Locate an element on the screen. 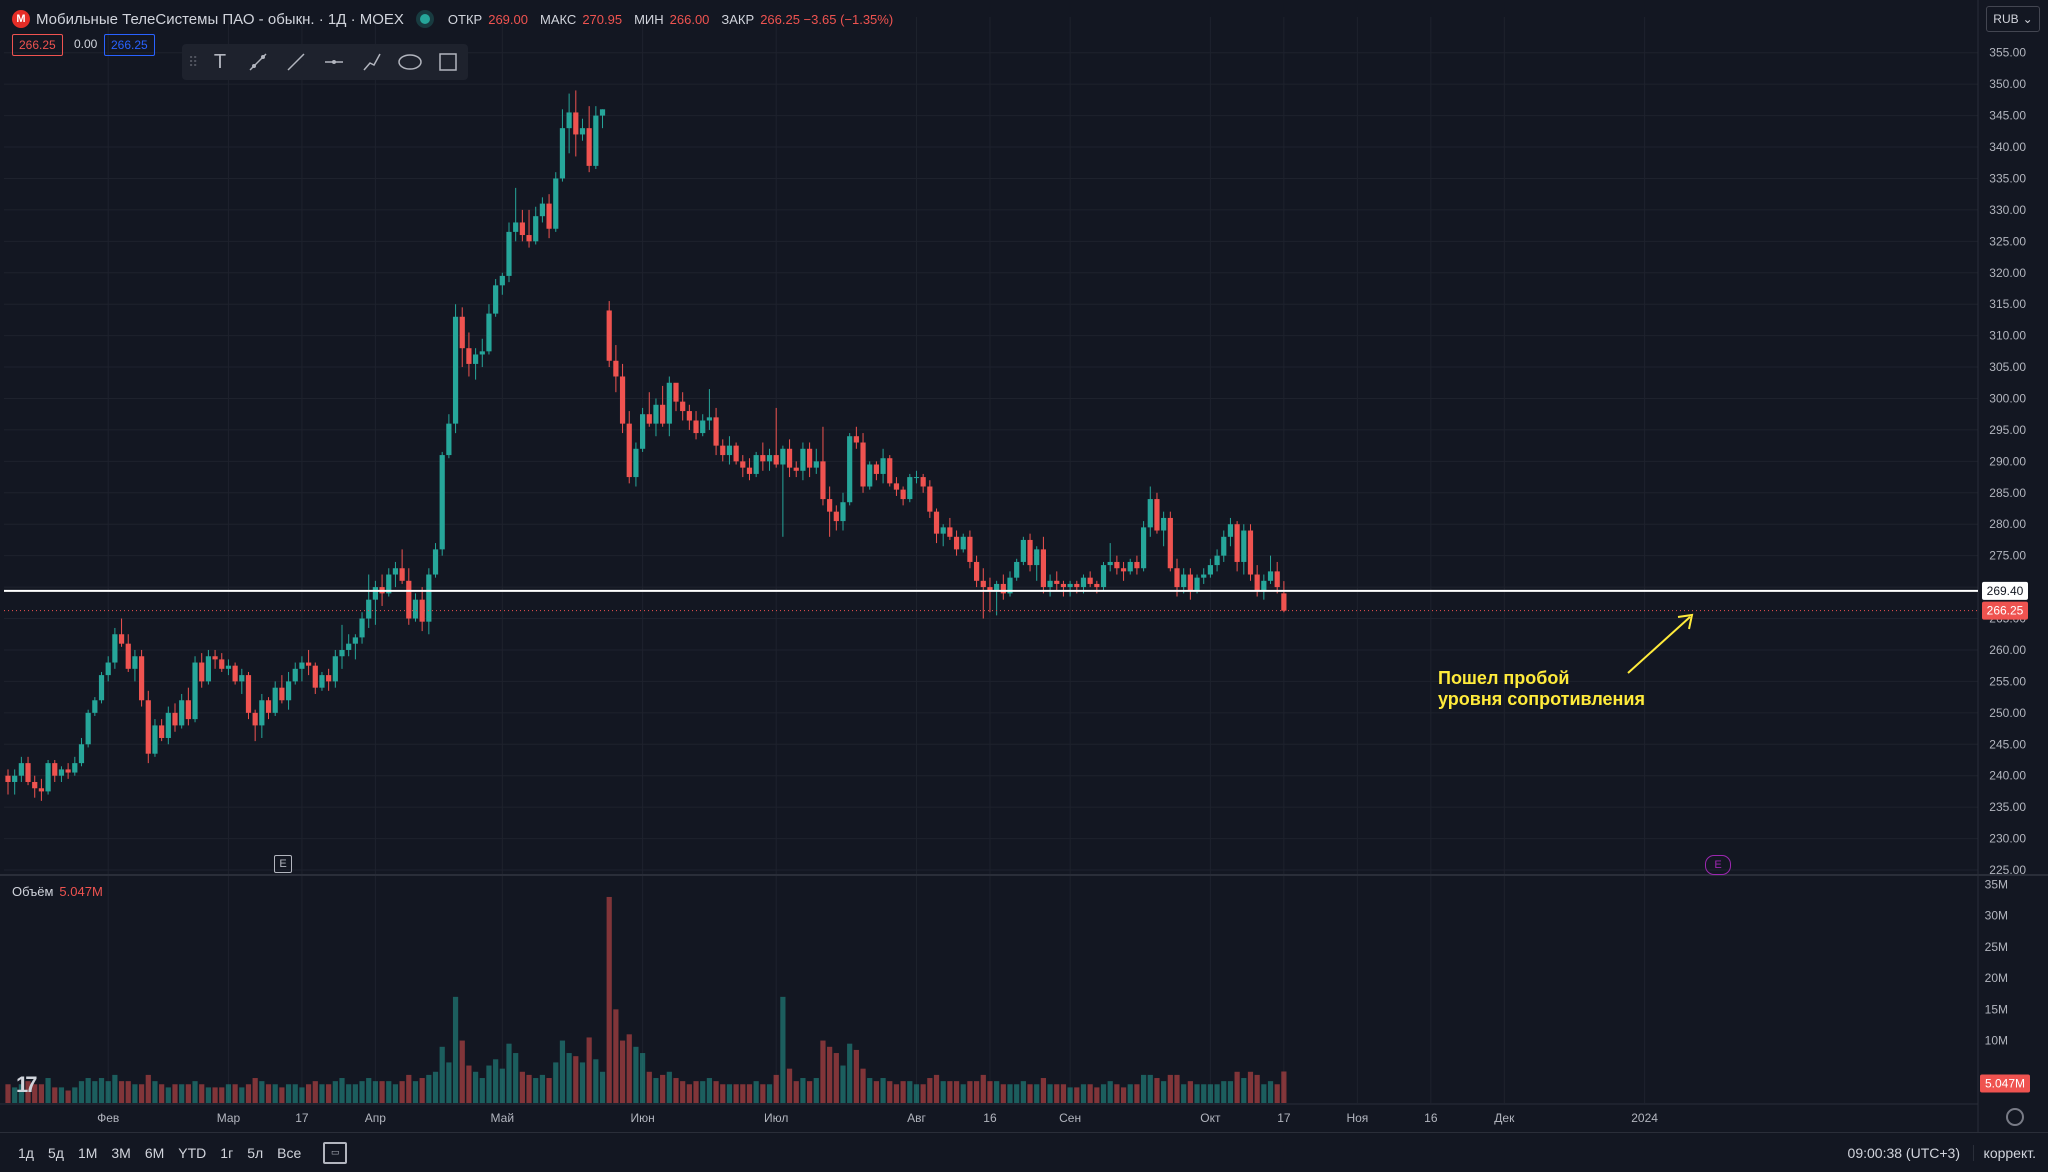 This screenshot has height=1172, width=2048. date-range-calendar-icon: ▭ is located at coordinates (335, 1152).